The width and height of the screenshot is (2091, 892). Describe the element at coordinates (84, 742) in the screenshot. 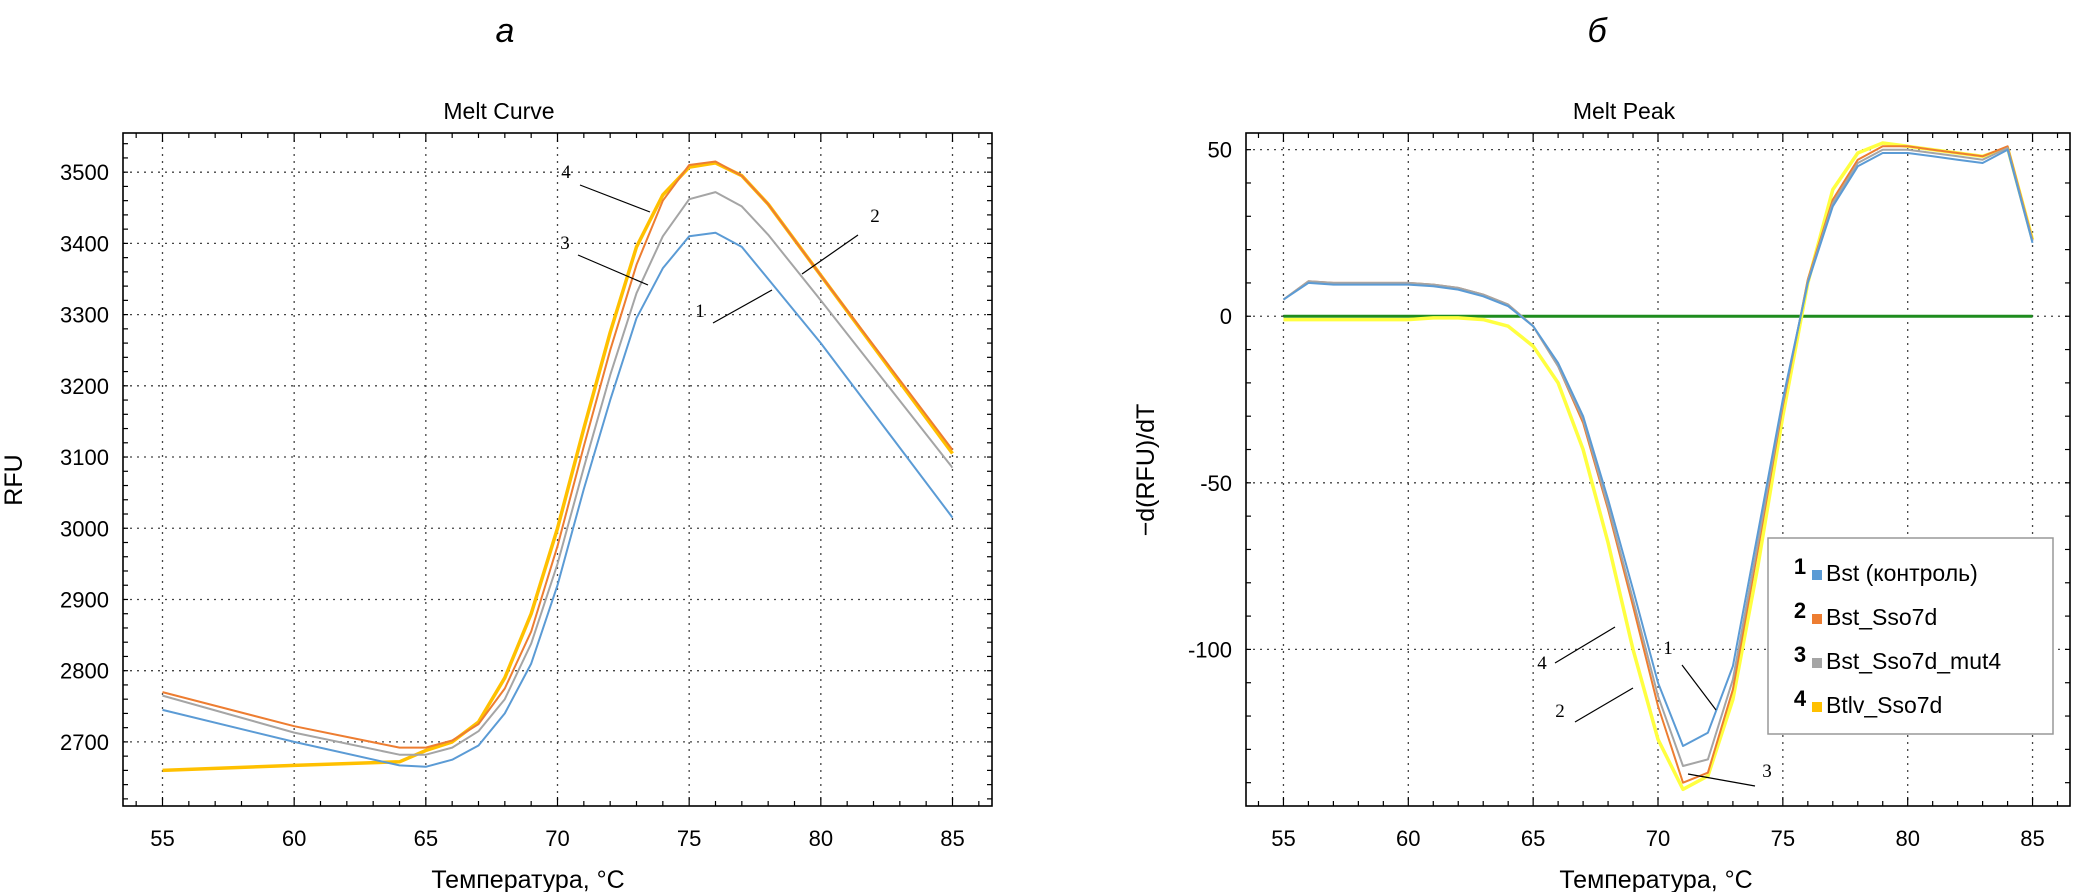

I see `melt-curve-y-tick-label: 2700` at that location.